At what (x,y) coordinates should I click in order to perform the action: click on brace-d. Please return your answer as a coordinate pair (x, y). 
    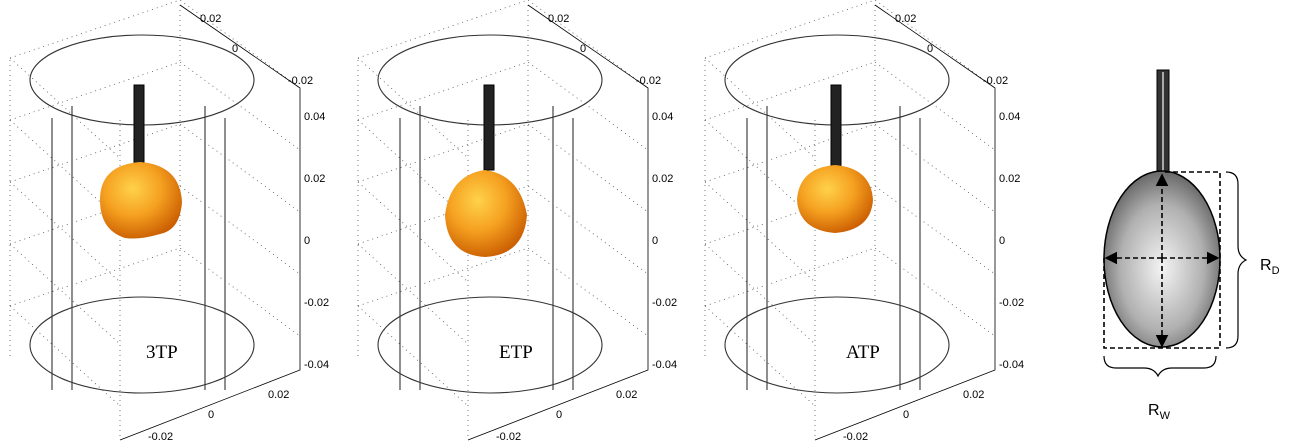
    Looking at the image, I should click on (1236, 260).